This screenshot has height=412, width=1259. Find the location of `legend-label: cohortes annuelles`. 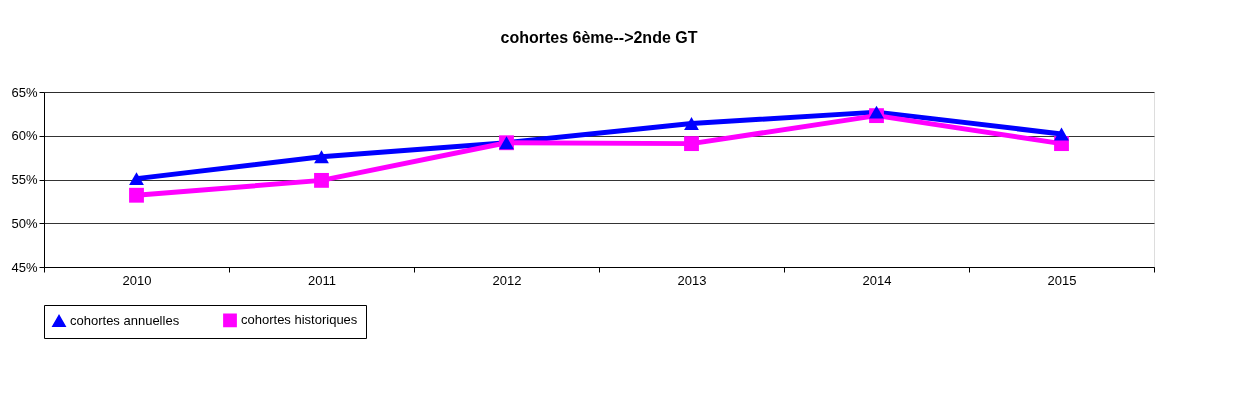

legend-label: cohortes annuelles is located at coordinates (125, 320).